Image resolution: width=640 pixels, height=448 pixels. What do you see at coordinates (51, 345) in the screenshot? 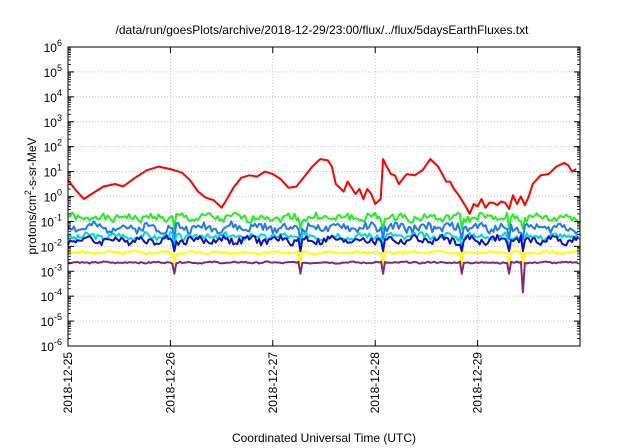
I see `y-tick-label: 10⁻⁶` at bounding box center [51, 345].